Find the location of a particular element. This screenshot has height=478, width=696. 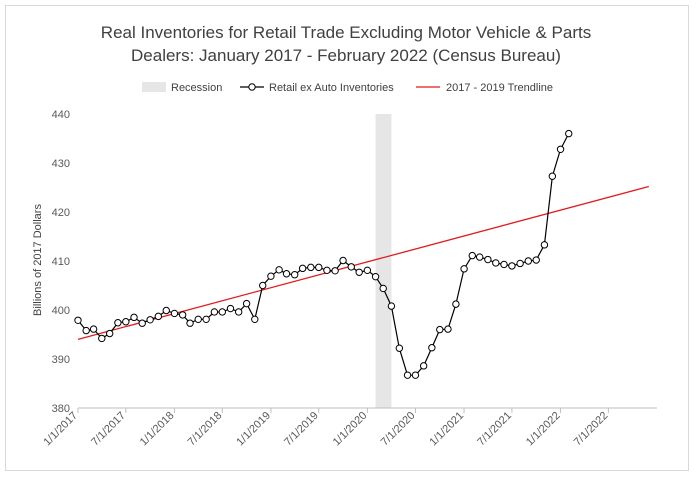

x-tick-label: 7/1/2020 is located at coordinates (398, 429).